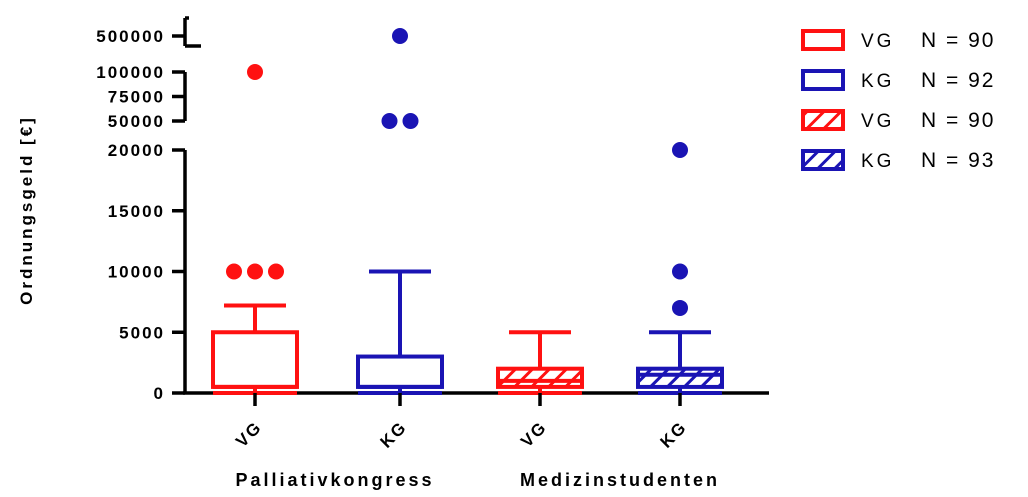 Image resolution: width=1028 pixels, height=497 pixels. I want to click on y-tick-label: 0, so click(159, 393).